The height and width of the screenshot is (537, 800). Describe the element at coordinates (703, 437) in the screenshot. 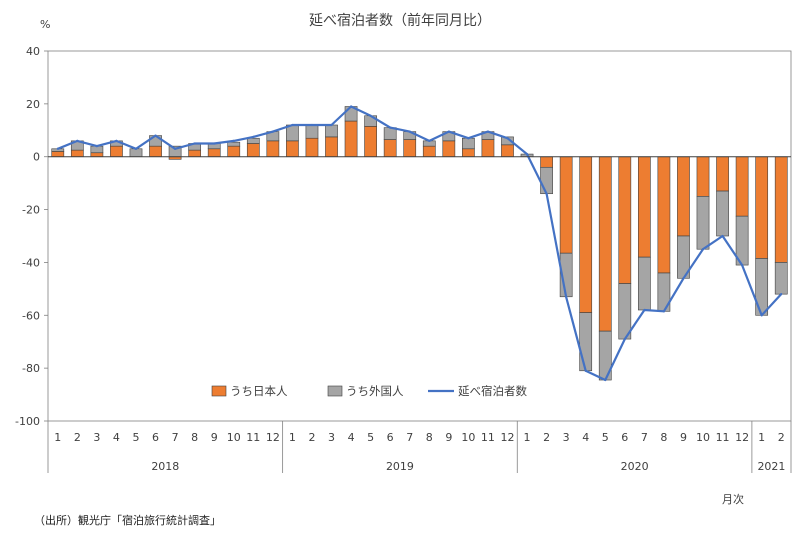

I see `x-month-label: 10` at that location.